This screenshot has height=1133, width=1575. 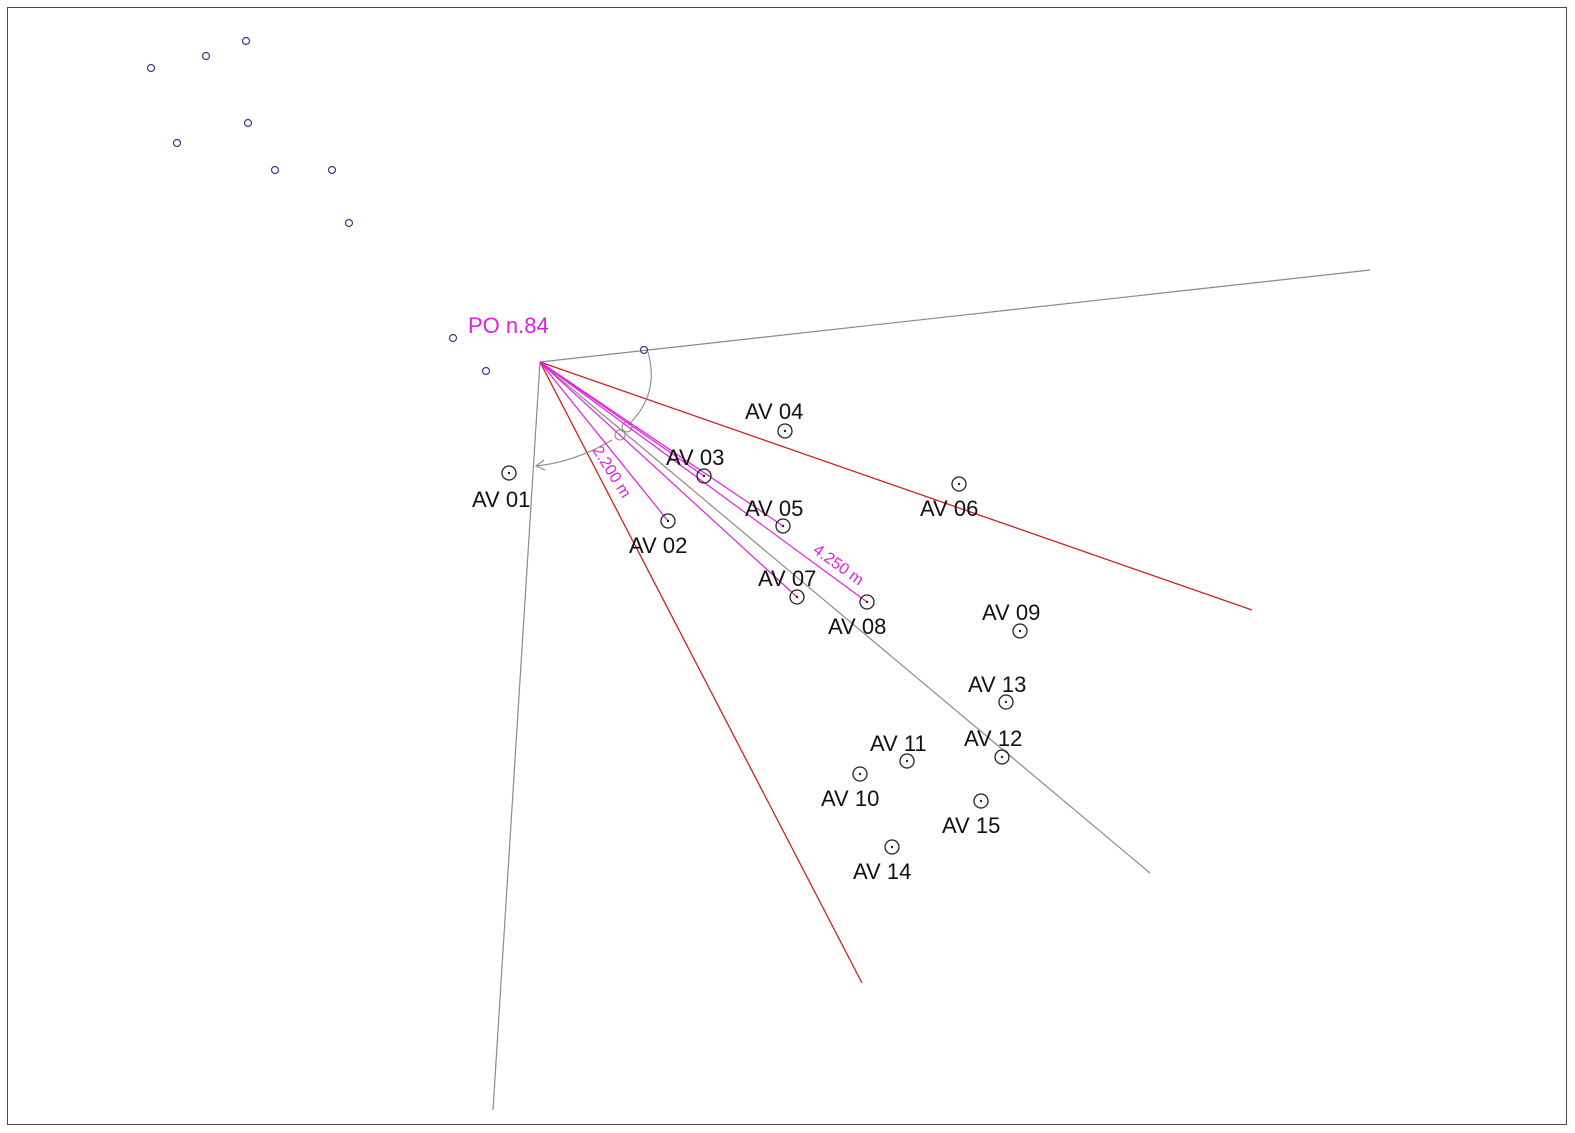 I want to click on turbine-marker-av10, so click(x=860, y=774).